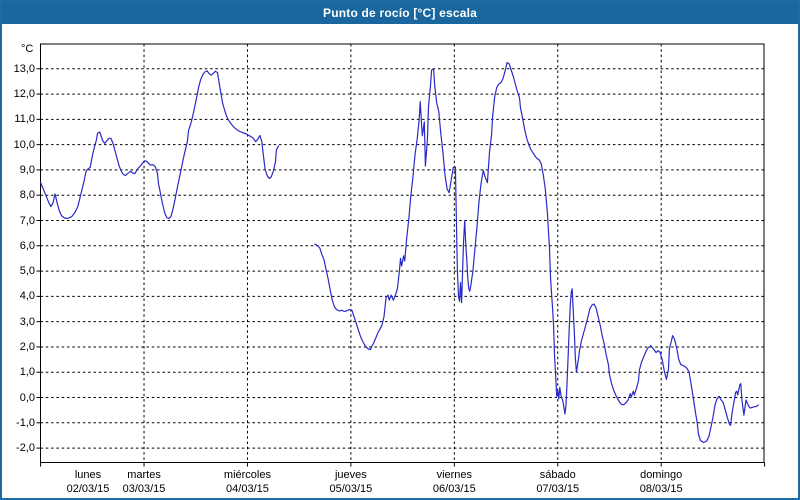 Image resolution: width=800 pixels, height=500 pixels. Describe the element at coordinates (351, 488) in the screenshot. I see `x-date-label: 05/03/15` at that location.